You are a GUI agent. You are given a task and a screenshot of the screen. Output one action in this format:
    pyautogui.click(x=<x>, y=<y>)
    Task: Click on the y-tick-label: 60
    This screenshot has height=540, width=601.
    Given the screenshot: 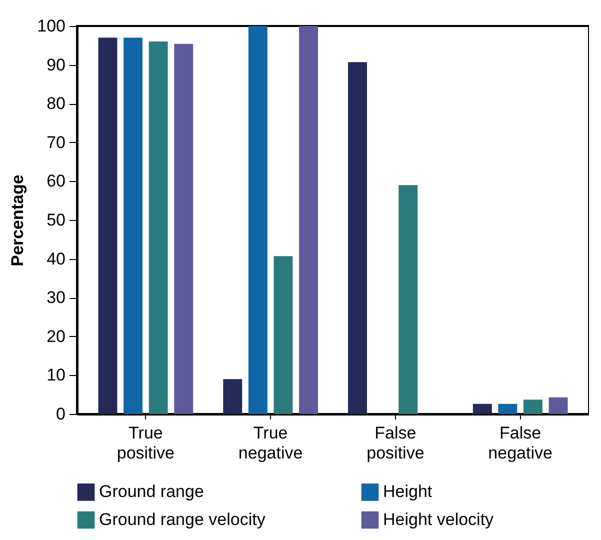 What is the action you would take?
    pyautogui.click(x=56, y=181)
    